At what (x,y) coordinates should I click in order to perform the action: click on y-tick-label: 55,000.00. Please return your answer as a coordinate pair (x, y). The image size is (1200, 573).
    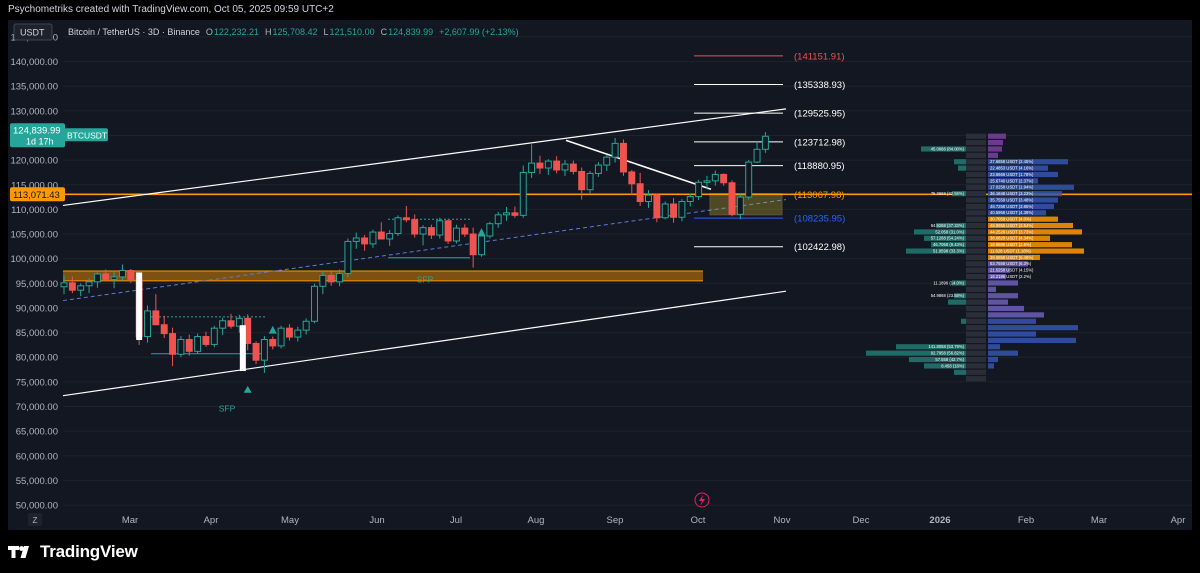
    Looking at the image, I should click on (37, 481).